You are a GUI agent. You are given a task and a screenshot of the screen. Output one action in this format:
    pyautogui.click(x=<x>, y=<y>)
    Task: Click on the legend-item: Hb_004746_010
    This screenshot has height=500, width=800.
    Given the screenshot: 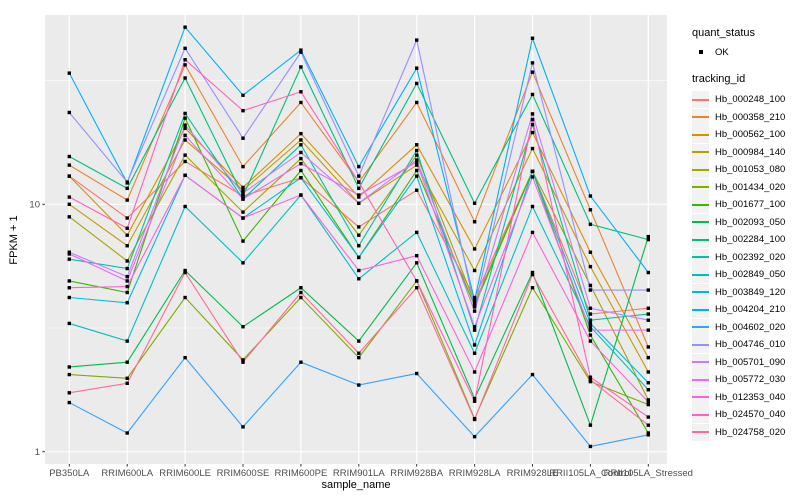 What is the action you would take?
    pyautogui.click(x=746, y=345)
    